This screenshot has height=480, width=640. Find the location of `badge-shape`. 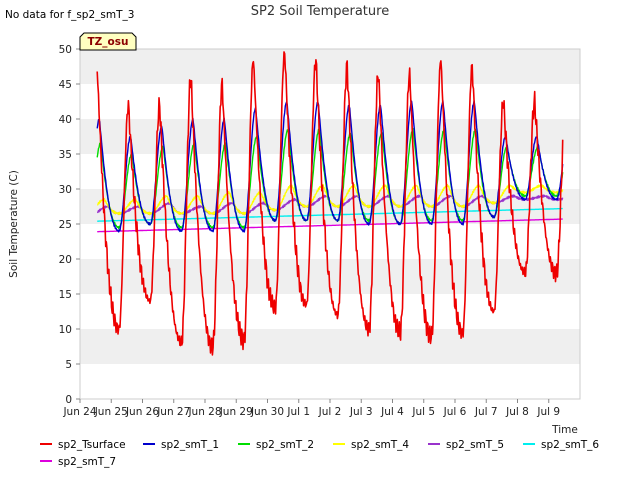

badge-shape is located at coordinates (108, 41).